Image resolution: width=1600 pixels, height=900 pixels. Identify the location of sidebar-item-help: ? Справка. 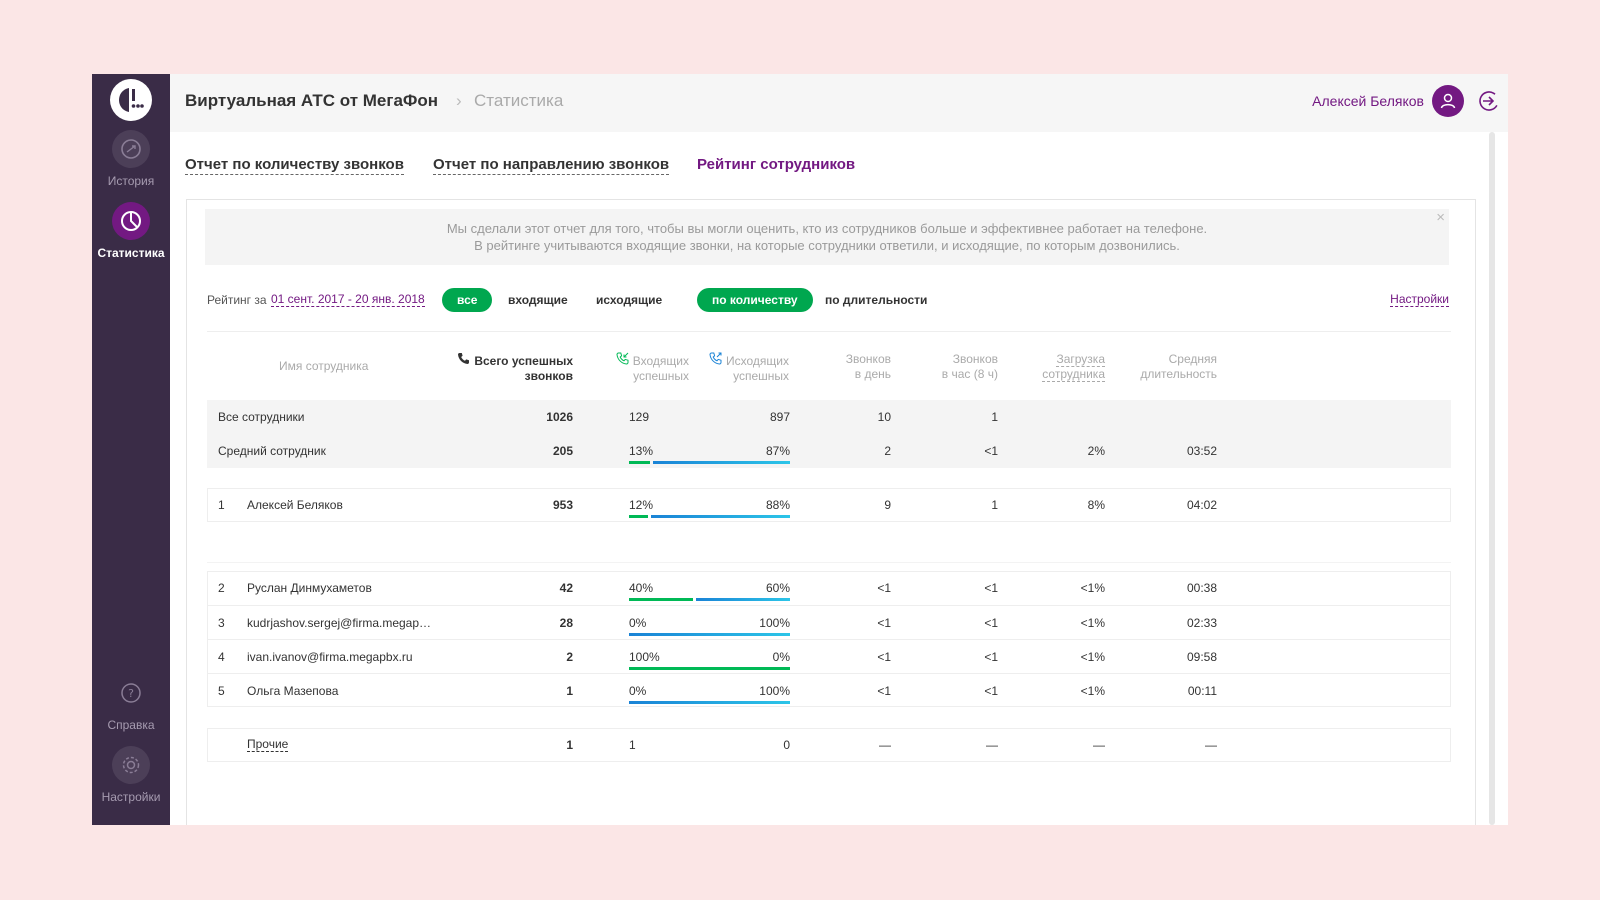
(131, 703).